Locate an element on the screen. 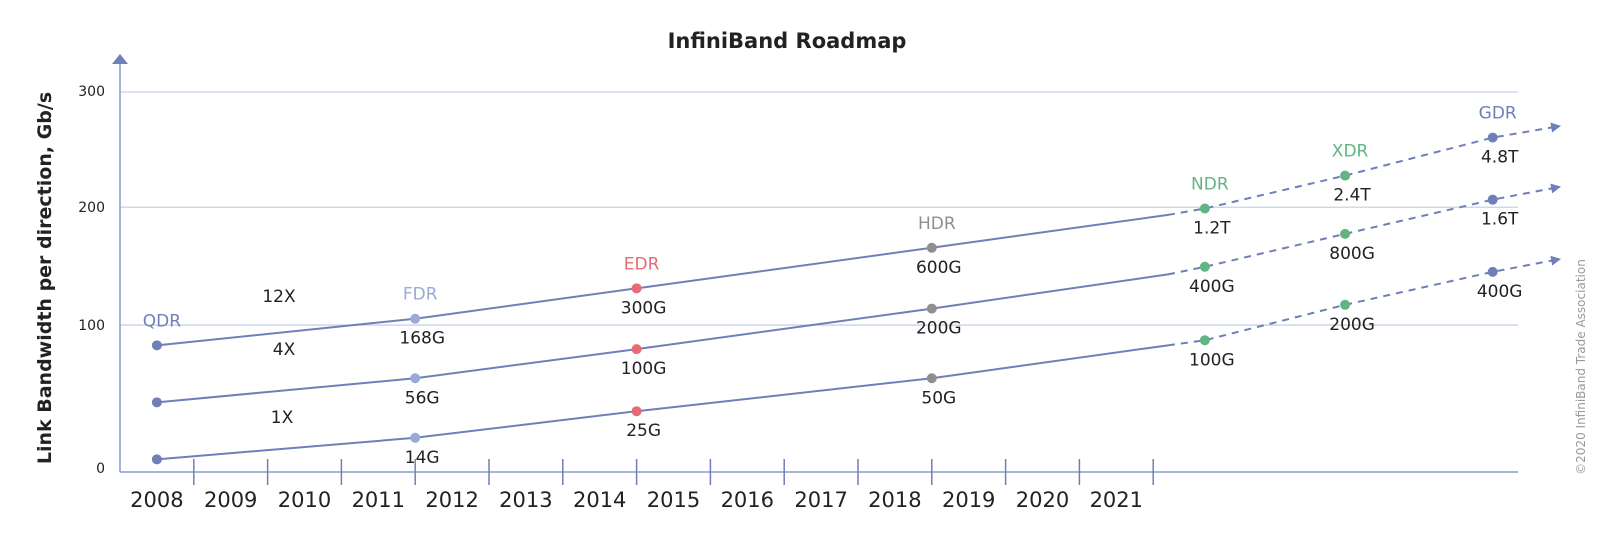 The width and height of the screenshot is (1600, 559). x-tick-label-2012: 2012 is located at coordinates (451, 500).